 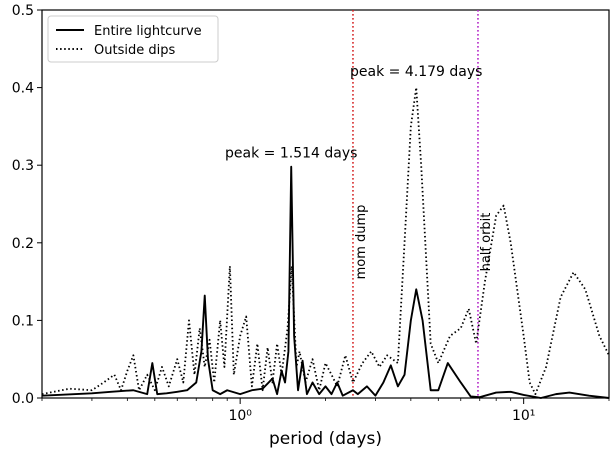 I want to click on y-tick-label-3: 0.3, so click(x=23, y=166).